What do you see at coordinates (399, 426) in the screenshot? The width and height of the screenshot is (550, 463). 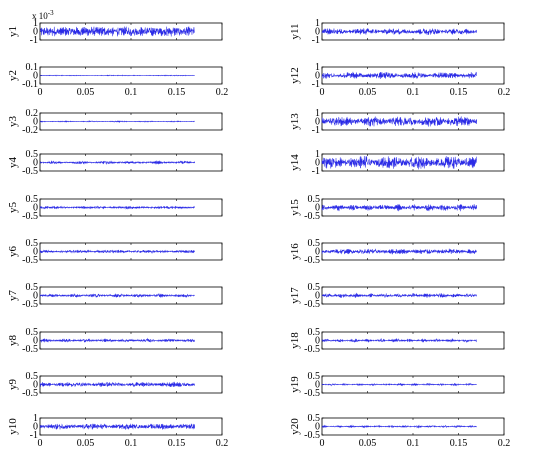 I see `signal-trace-y20` at bounding box center [399, 426].